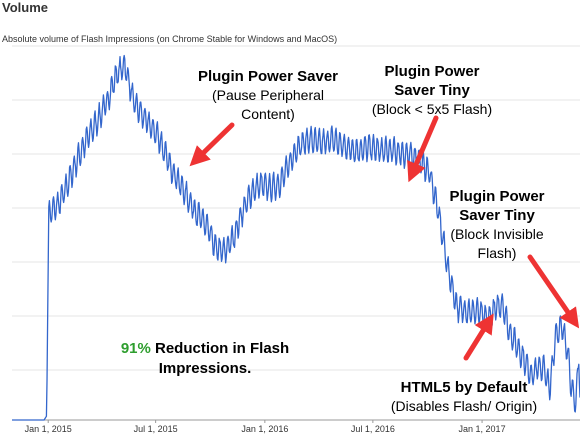  Describe the element at coordinates (497, 253) in the screenshot. I see `annotation-3-line-4: Flash)` at that location.